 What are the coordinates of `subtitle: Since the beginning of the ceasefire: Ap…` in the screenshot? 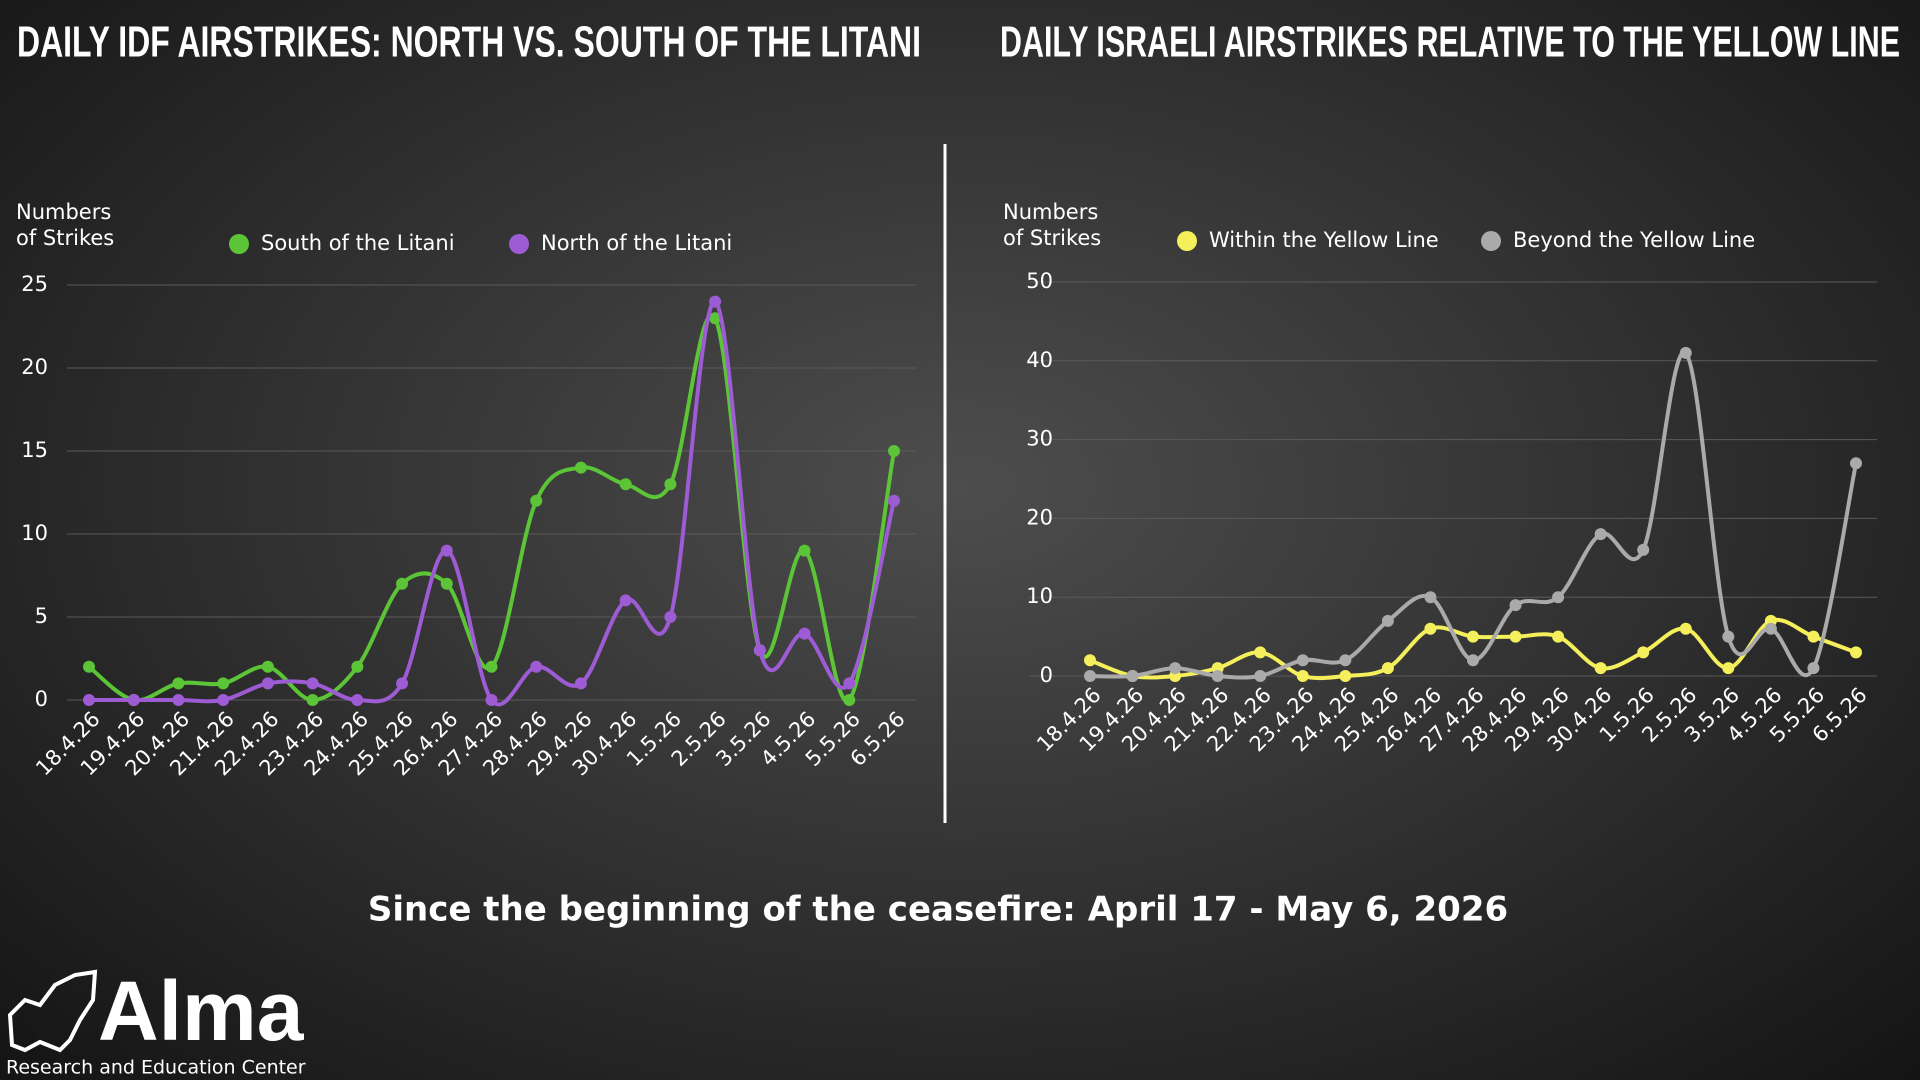 It's located at (938, 910).